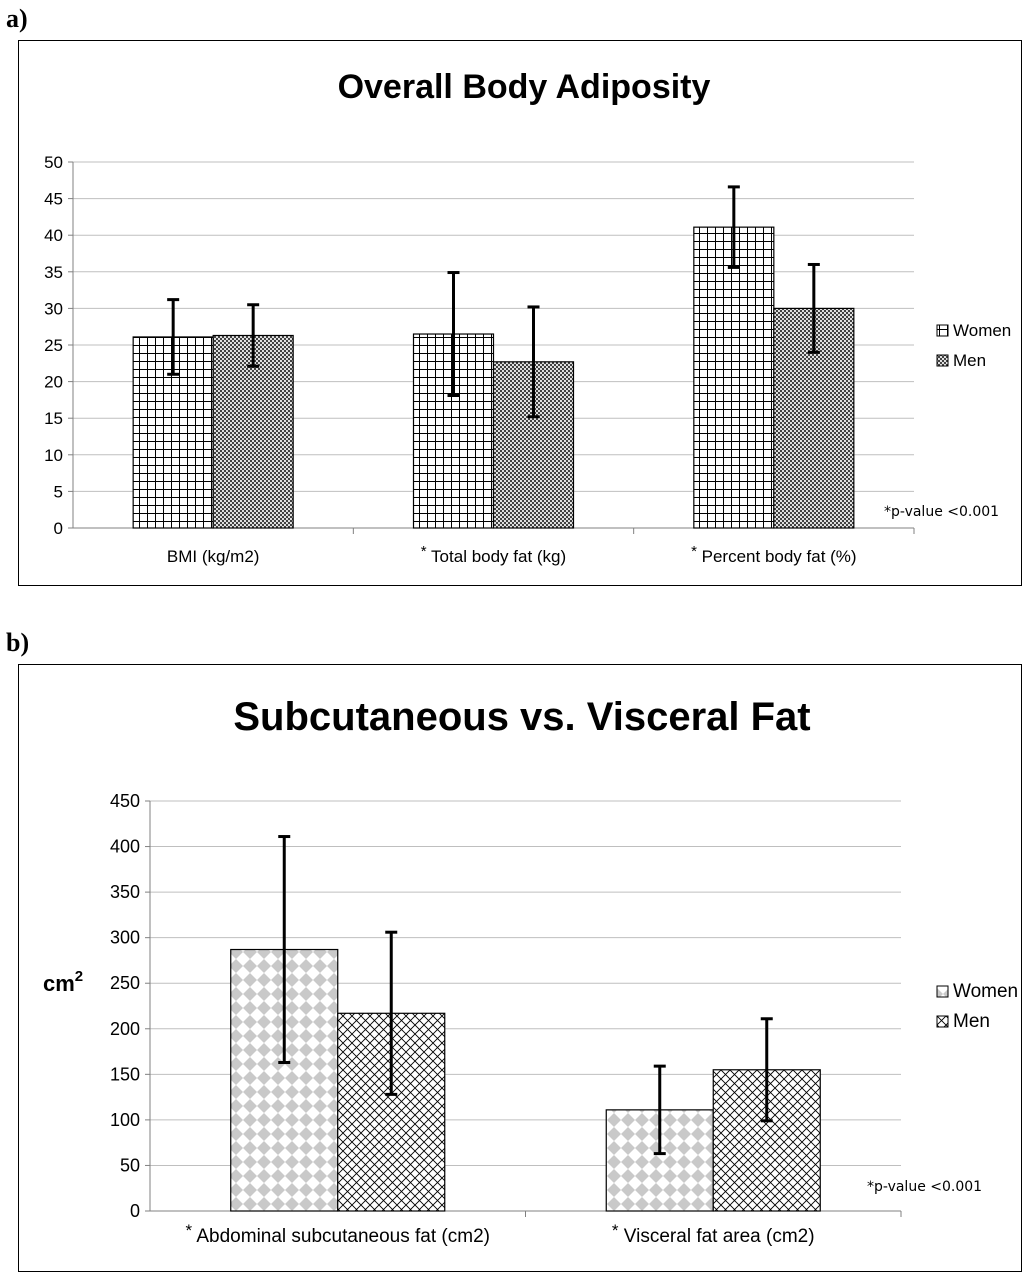 The width and height of the screenshot is (1025, 1275). Describe the element at coordinates (125, 983) in the screenshot. I see `y-tick-label: 250` at that location.